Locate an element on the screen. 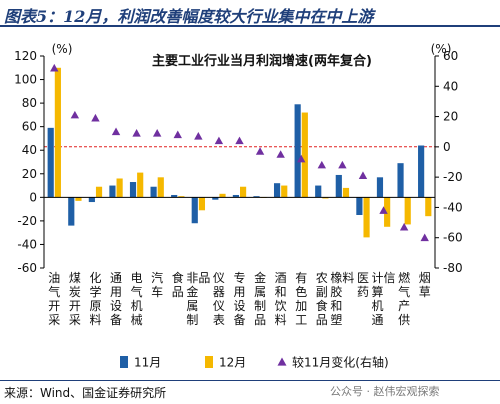 This screenshot has width=500, height=404. category-label: 烟草 is located at coordinates (425, 285).